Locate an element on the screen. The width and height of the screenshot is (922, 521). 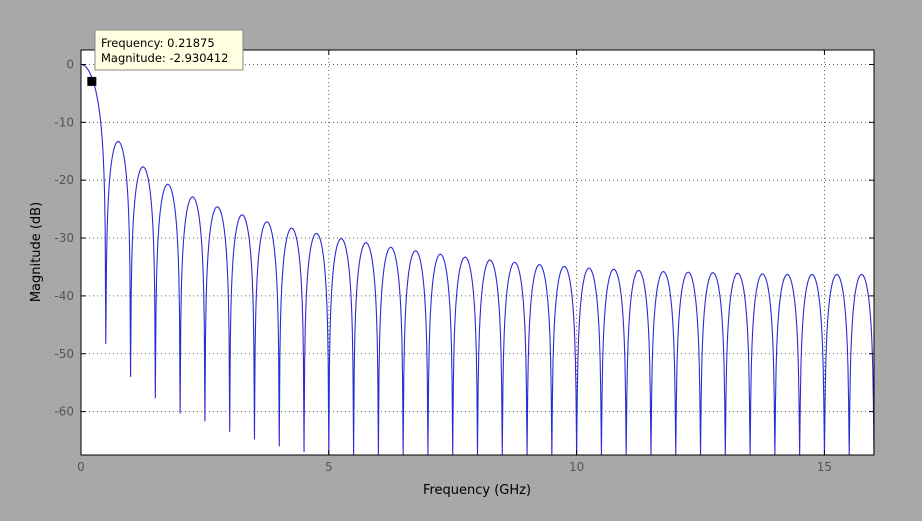
y-tick-label: -20 is located at coordinates (64, 180).